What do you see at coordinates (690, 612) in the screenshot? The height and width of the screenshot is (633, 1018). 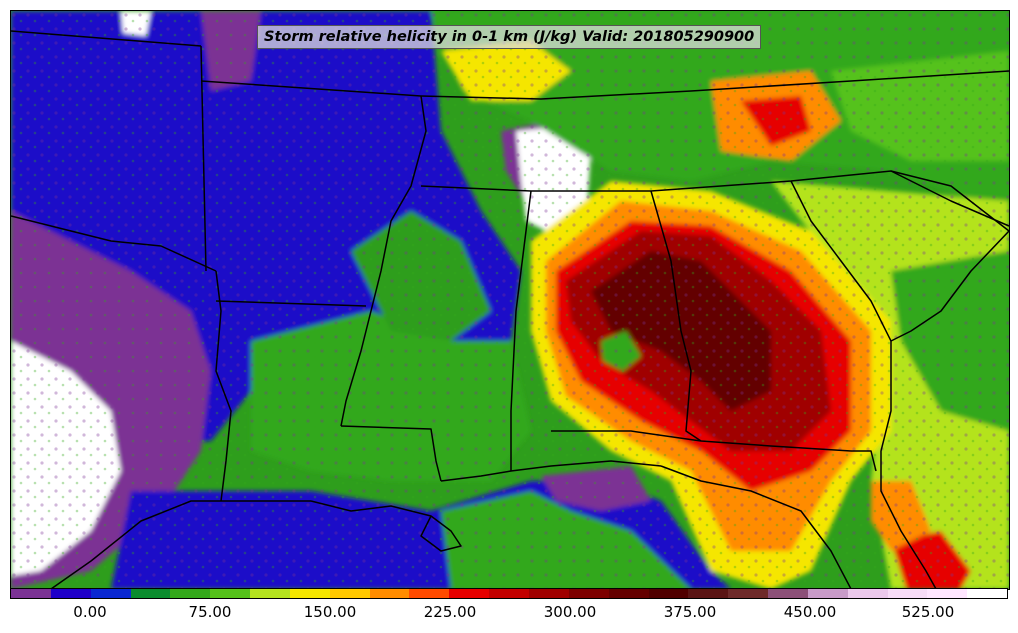 I see `colorbar-tick-label: 375.00` at bounding box center [690, 612].